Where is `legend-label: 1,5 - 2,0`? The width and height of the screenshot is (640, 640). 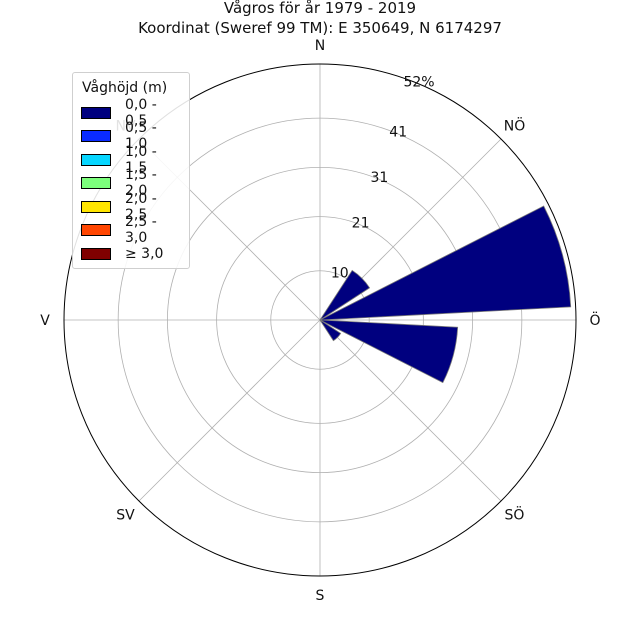 legend-label: 1,5 - 2,0 is located at coordinates (141, 183).